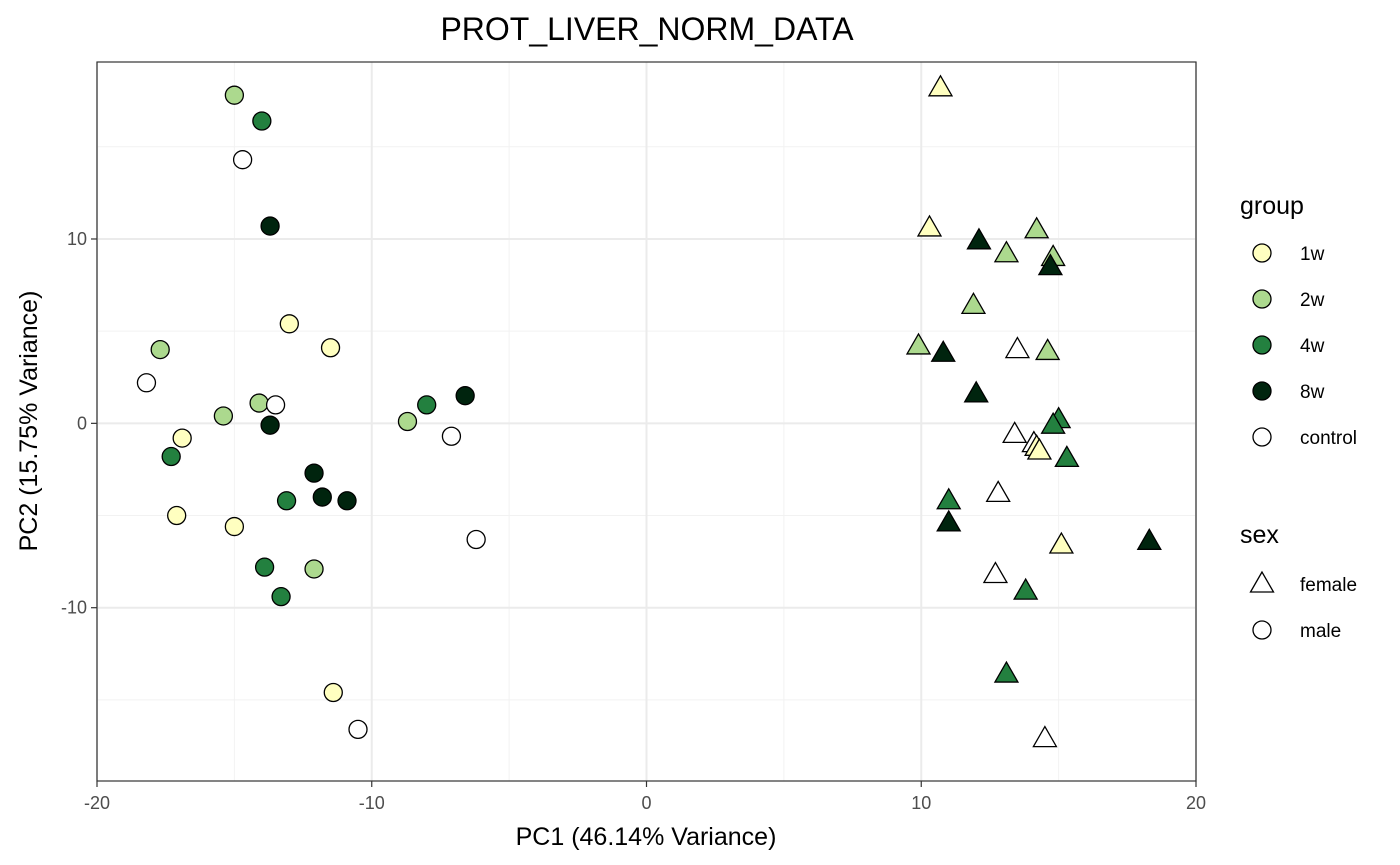 This screenshot has width=1400, height=865. I want to click on legend-label-4w: 4w, so click(1312, 346).